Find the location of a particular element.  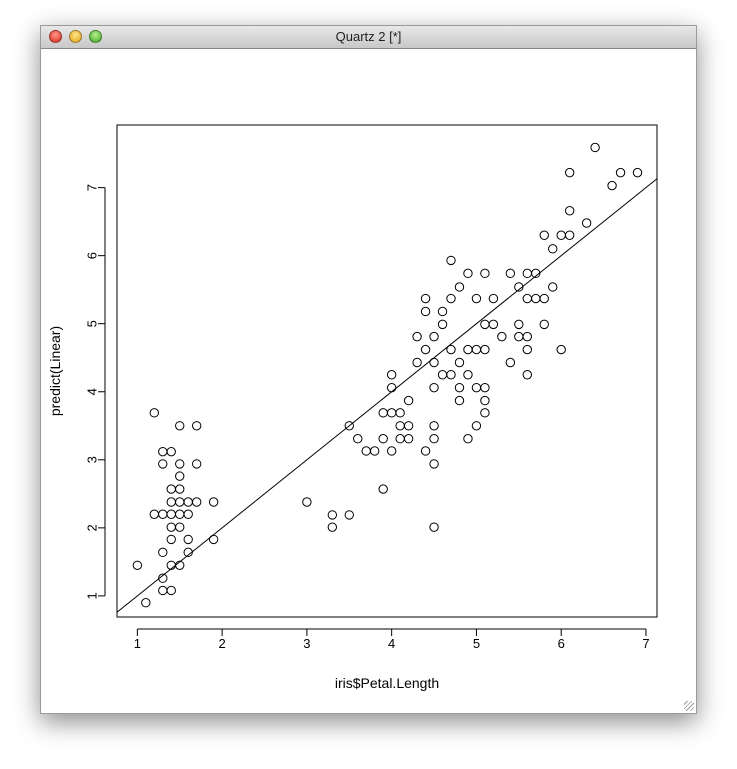

x-tick-label: 5 is located at coordinates (476, 643).